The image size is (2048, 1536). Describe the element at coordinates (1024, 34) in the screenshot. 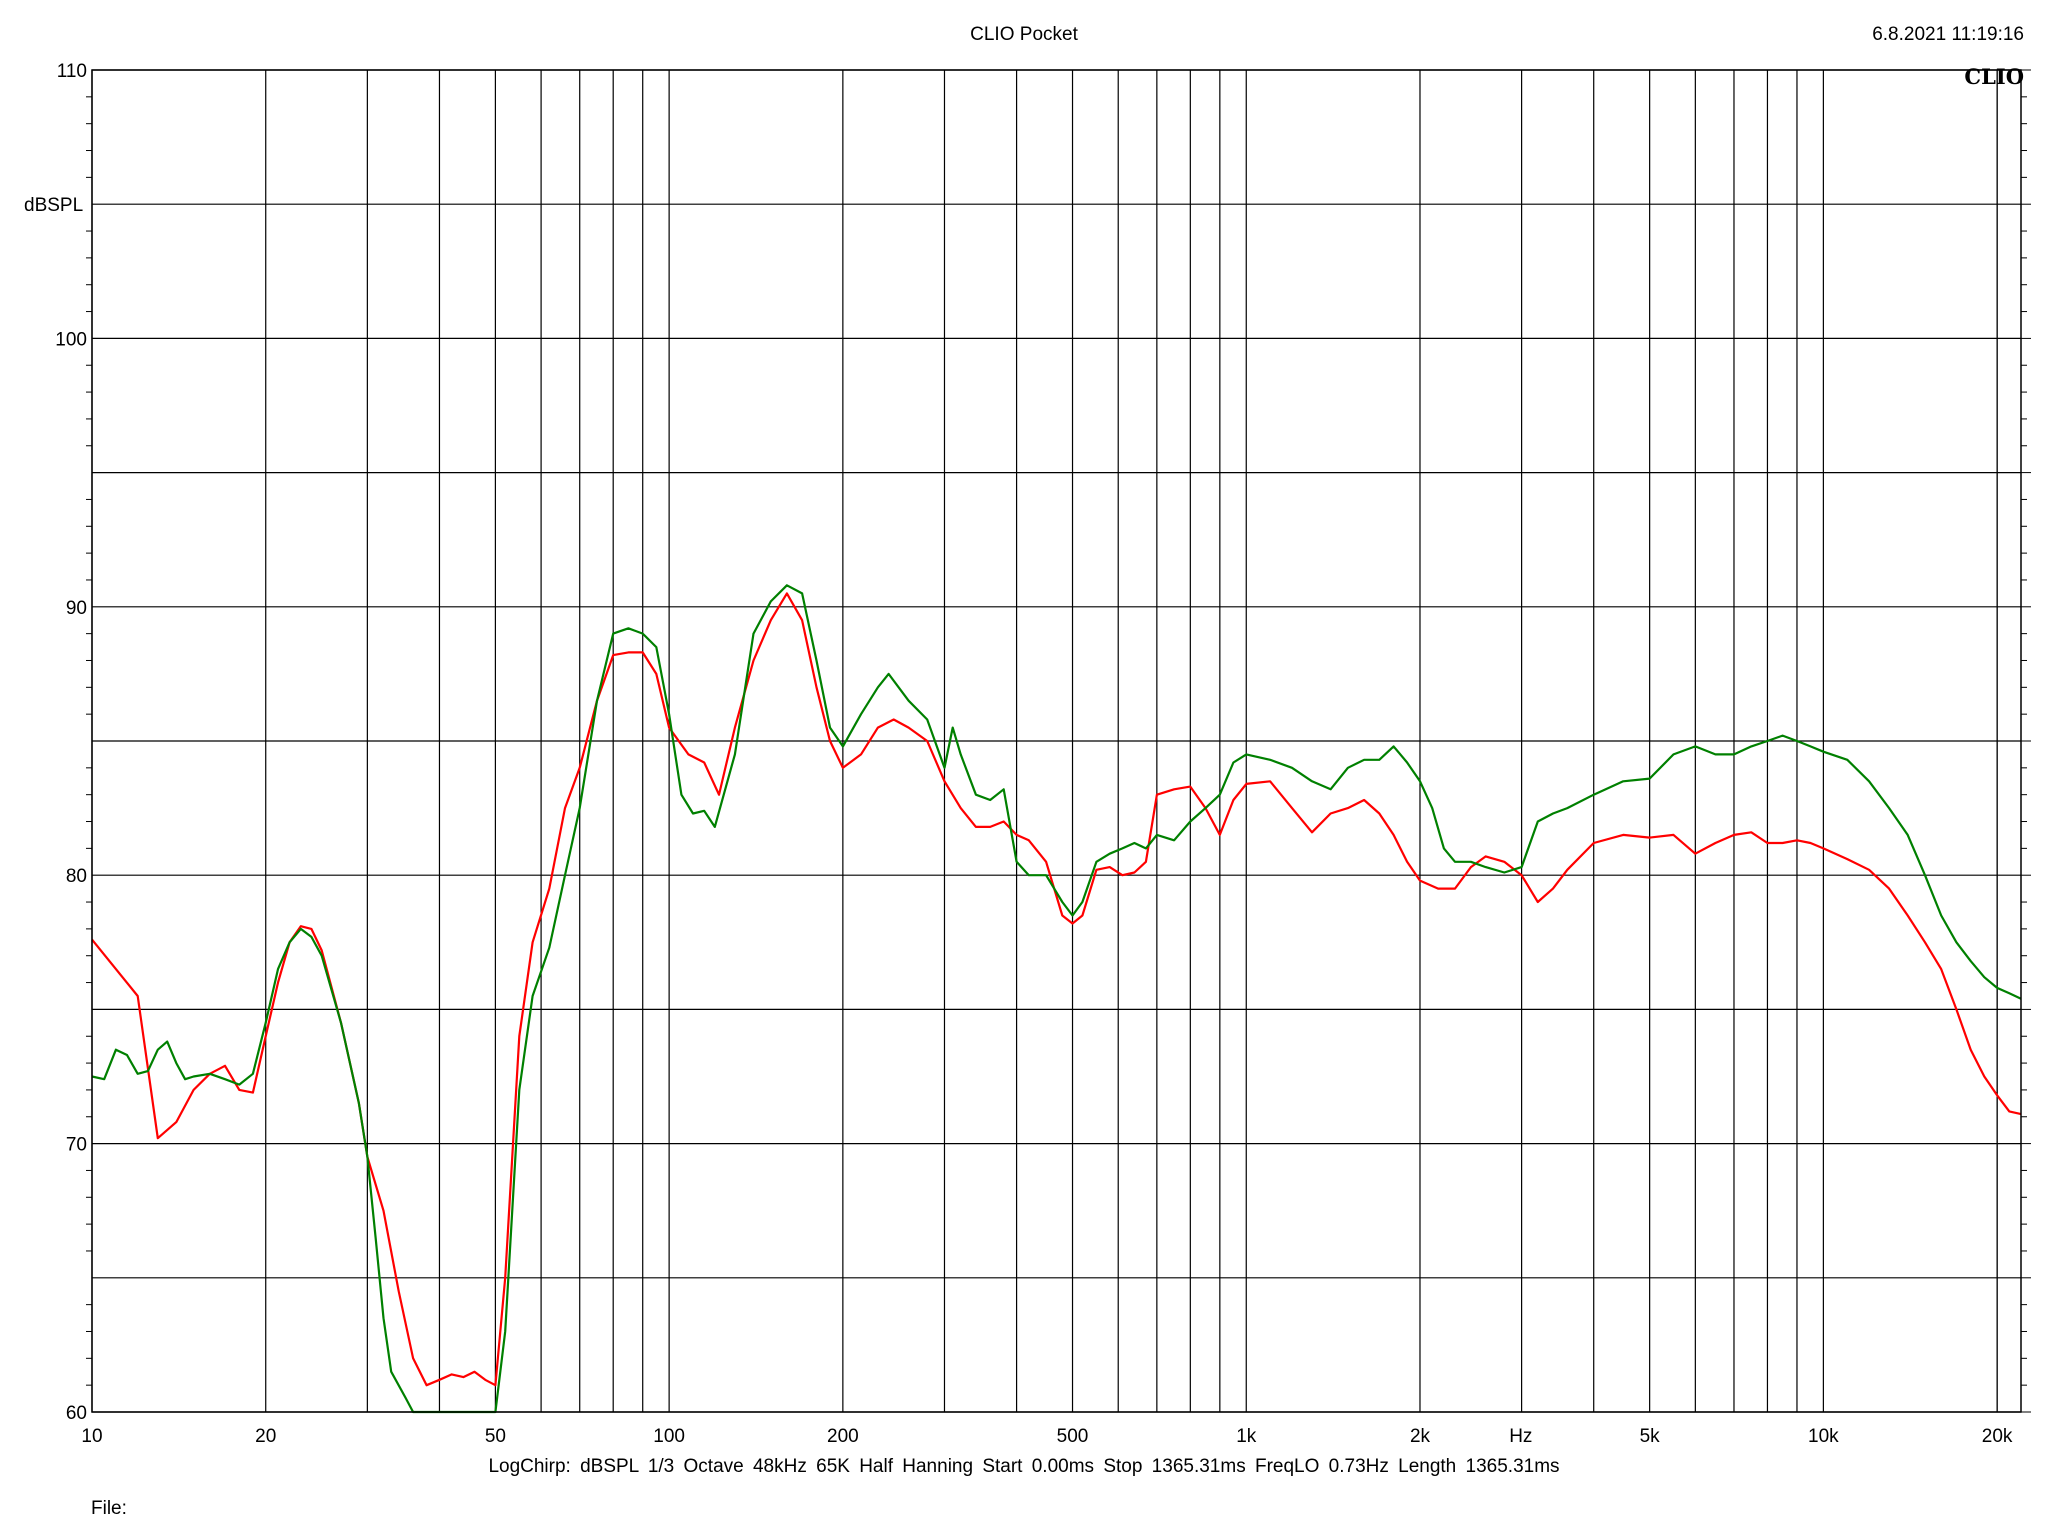

I see `chart-title: CLIO Pocket` at that location.